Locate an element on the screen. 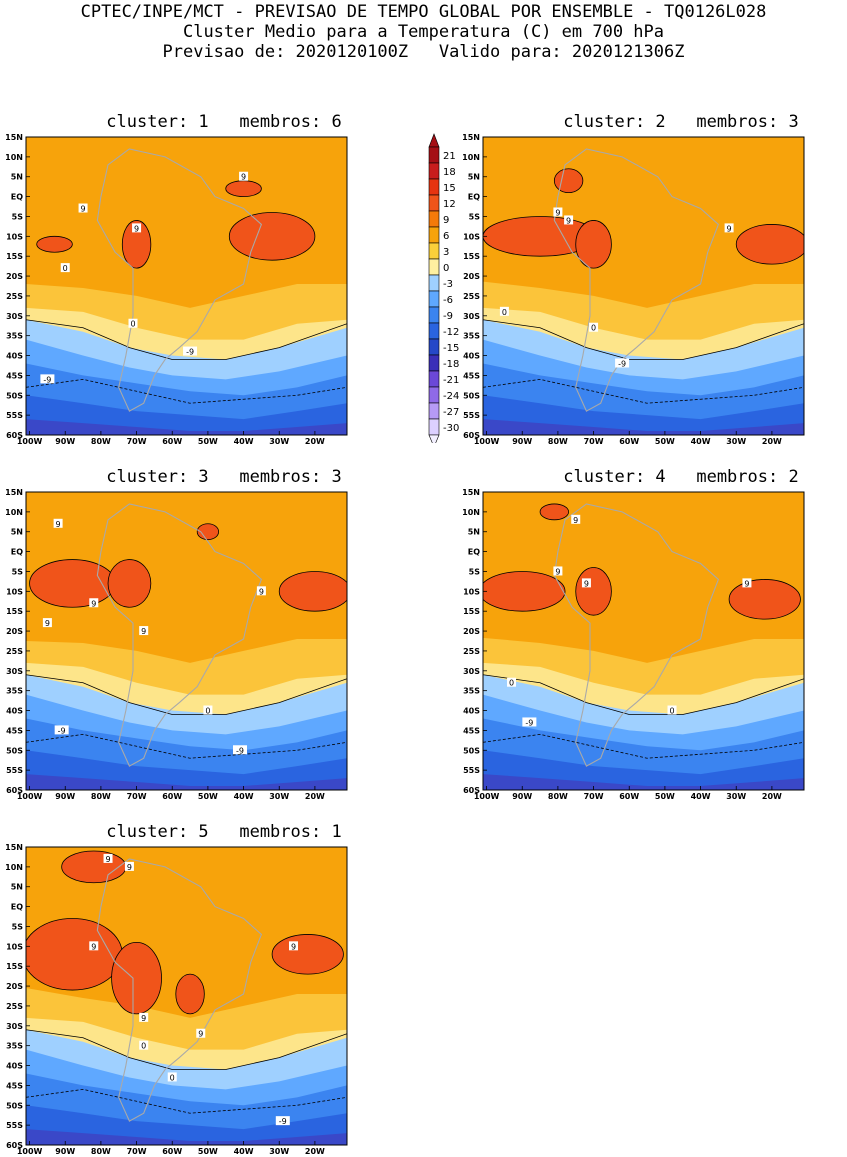  colorbar-label: -12 is located at coordinates (451, 332).